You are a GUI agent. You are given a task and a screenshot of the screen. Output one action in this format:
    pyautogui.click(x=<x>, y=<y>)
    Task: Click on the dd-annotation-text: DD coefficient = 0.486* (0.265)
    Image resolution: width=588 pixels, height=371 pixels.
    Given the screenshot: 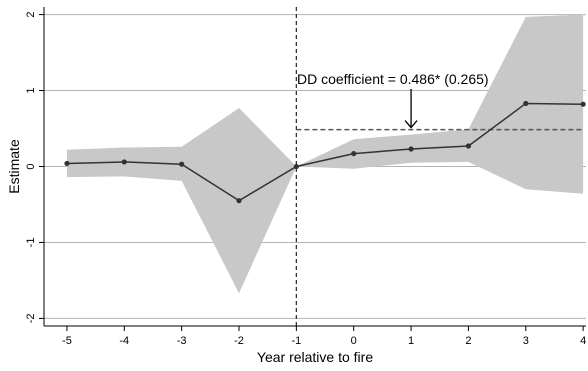 What is the action you would take?
    pyautogui.click(x=393, y=79)
    